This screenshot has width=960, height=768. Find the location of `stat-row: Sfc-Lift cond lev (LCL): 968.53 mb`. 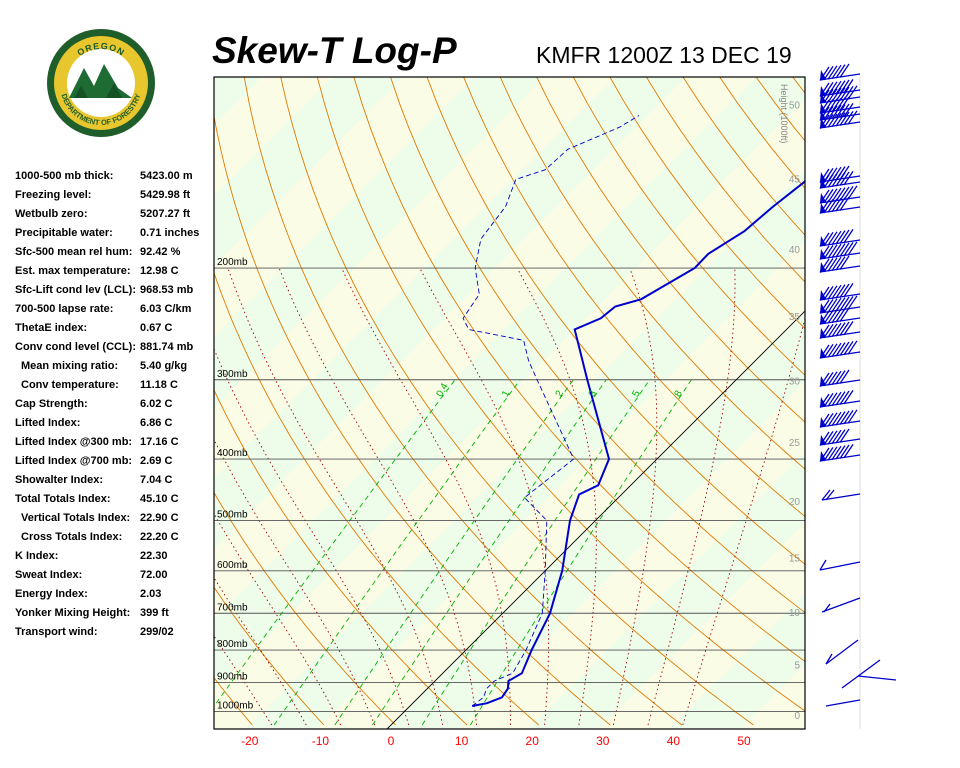

stat-row: Sfc-Lift cond lev (LCL): 968.53 mb is located at coordinates (115, 291).